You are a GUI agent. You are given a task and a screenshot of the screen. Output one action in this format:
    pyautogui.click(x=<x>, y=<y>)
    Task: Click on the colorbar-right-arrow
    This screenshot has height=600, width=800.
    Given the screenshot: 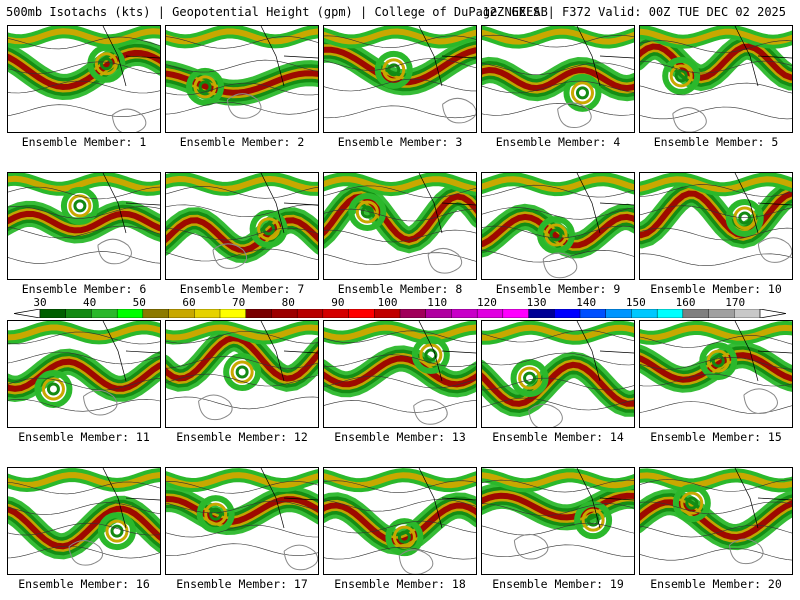 What is the action you would take?
    pyautogui.click(x=772, y=313)
    